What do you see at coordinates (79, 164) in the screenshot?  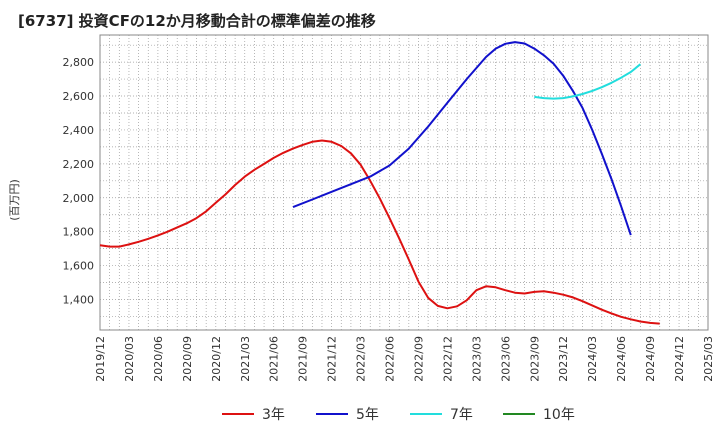 I see `y-tick-label: 2,200` at bounding box center [79, 164].